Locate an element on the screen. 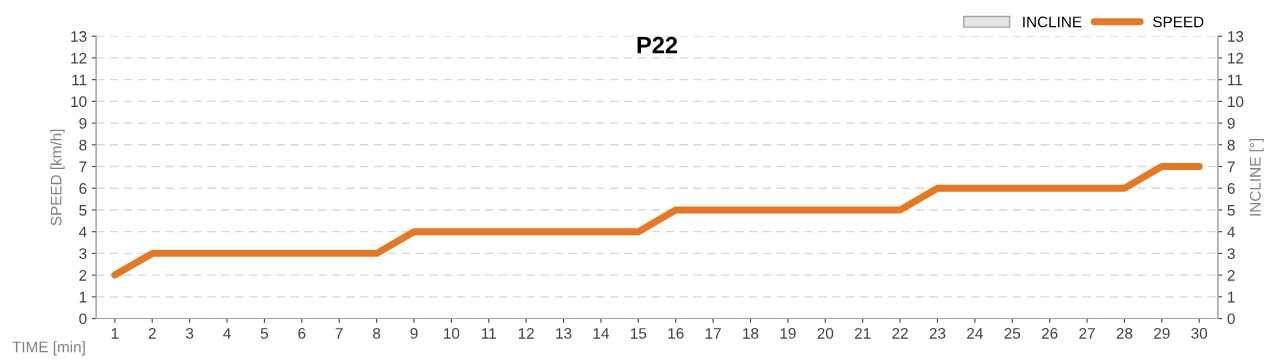  x-tick-label: 16 is located at coordinates (676, 333).